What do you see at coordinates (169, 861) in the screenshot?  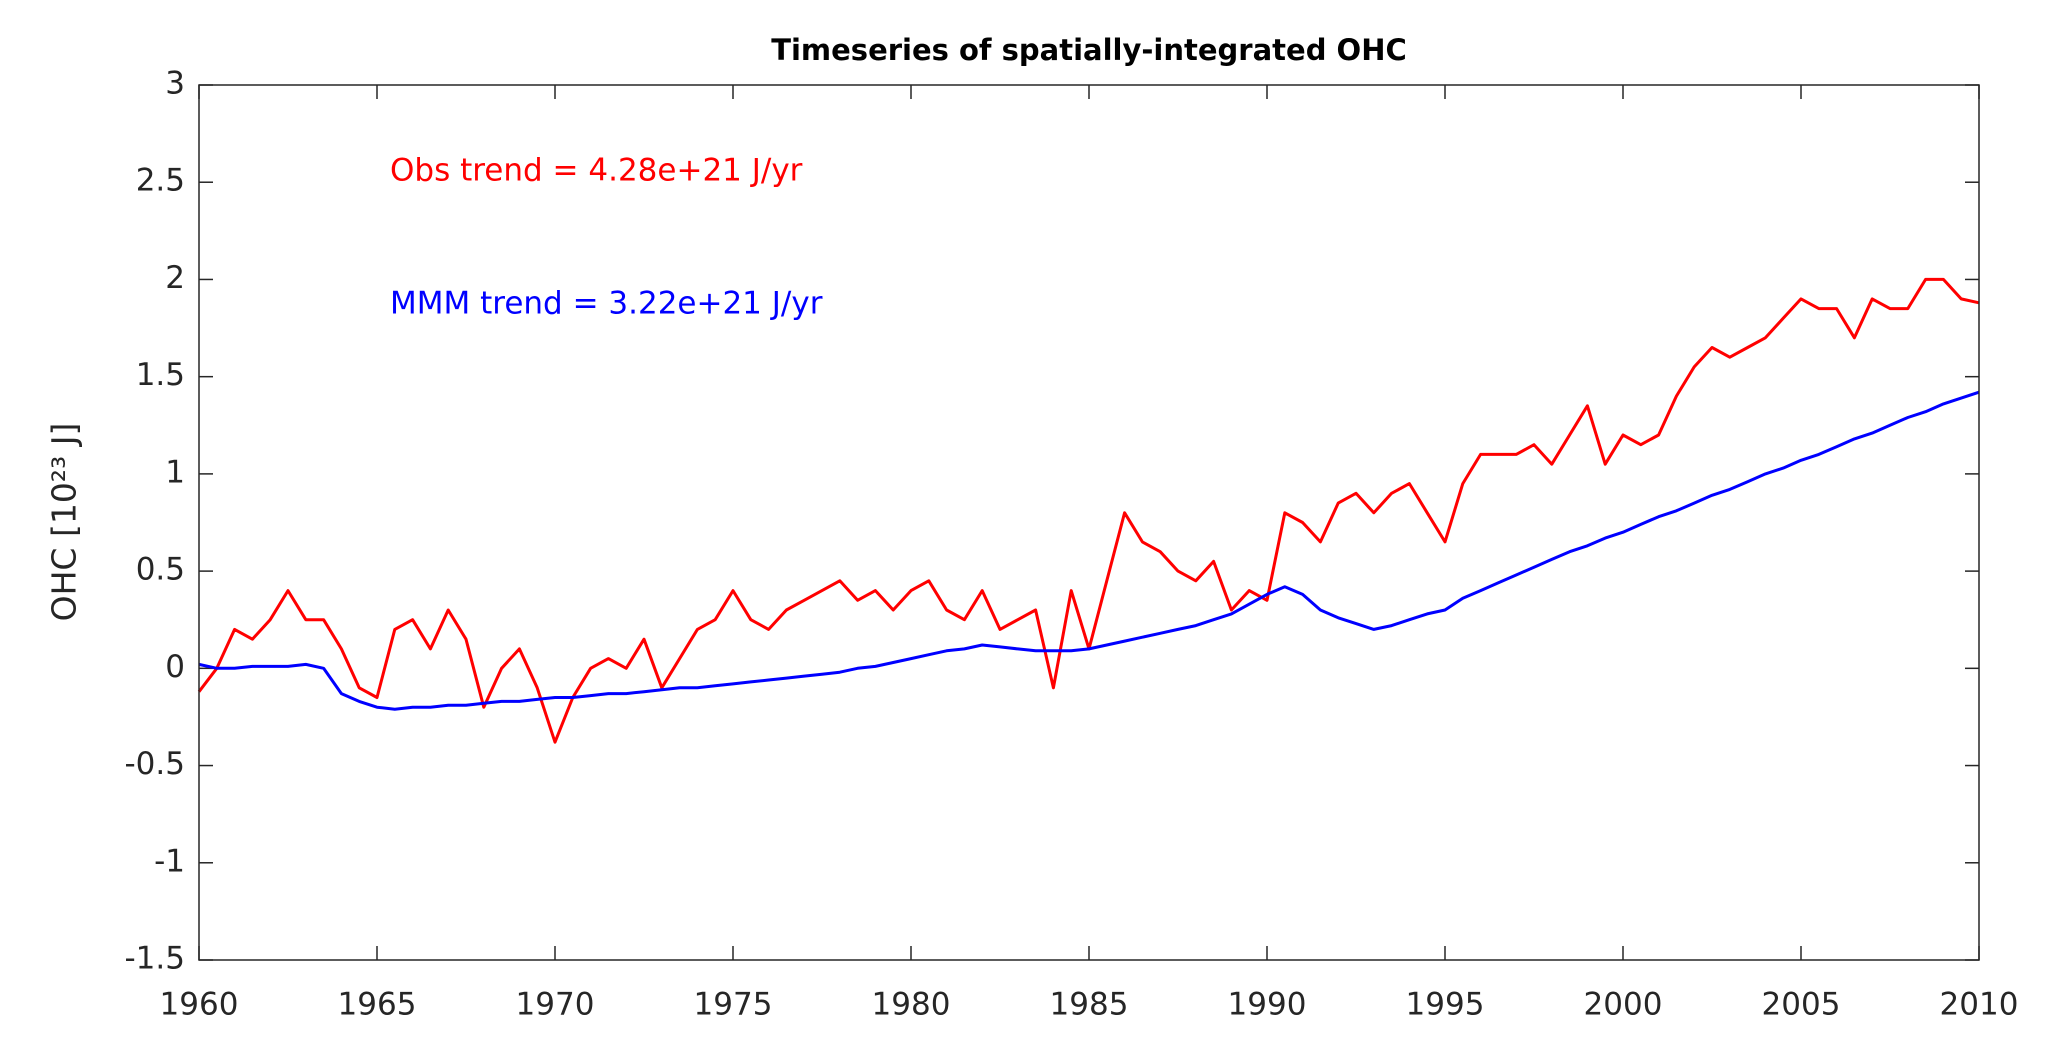 I see `y-tick-label: -1` at bounding box center [169, 861].